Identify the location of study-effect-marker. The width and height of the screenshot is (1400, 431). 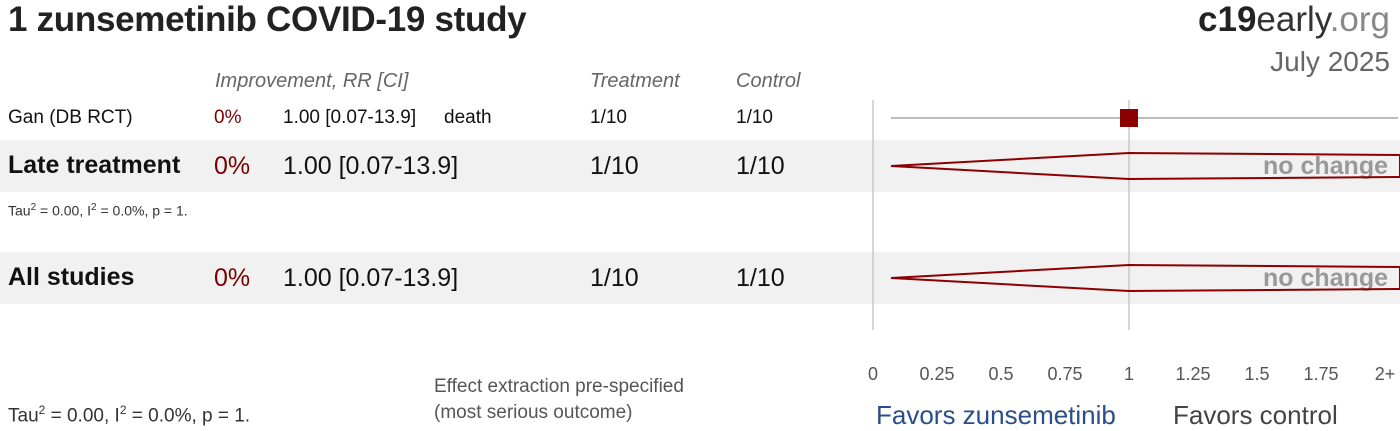
(1129, 118).